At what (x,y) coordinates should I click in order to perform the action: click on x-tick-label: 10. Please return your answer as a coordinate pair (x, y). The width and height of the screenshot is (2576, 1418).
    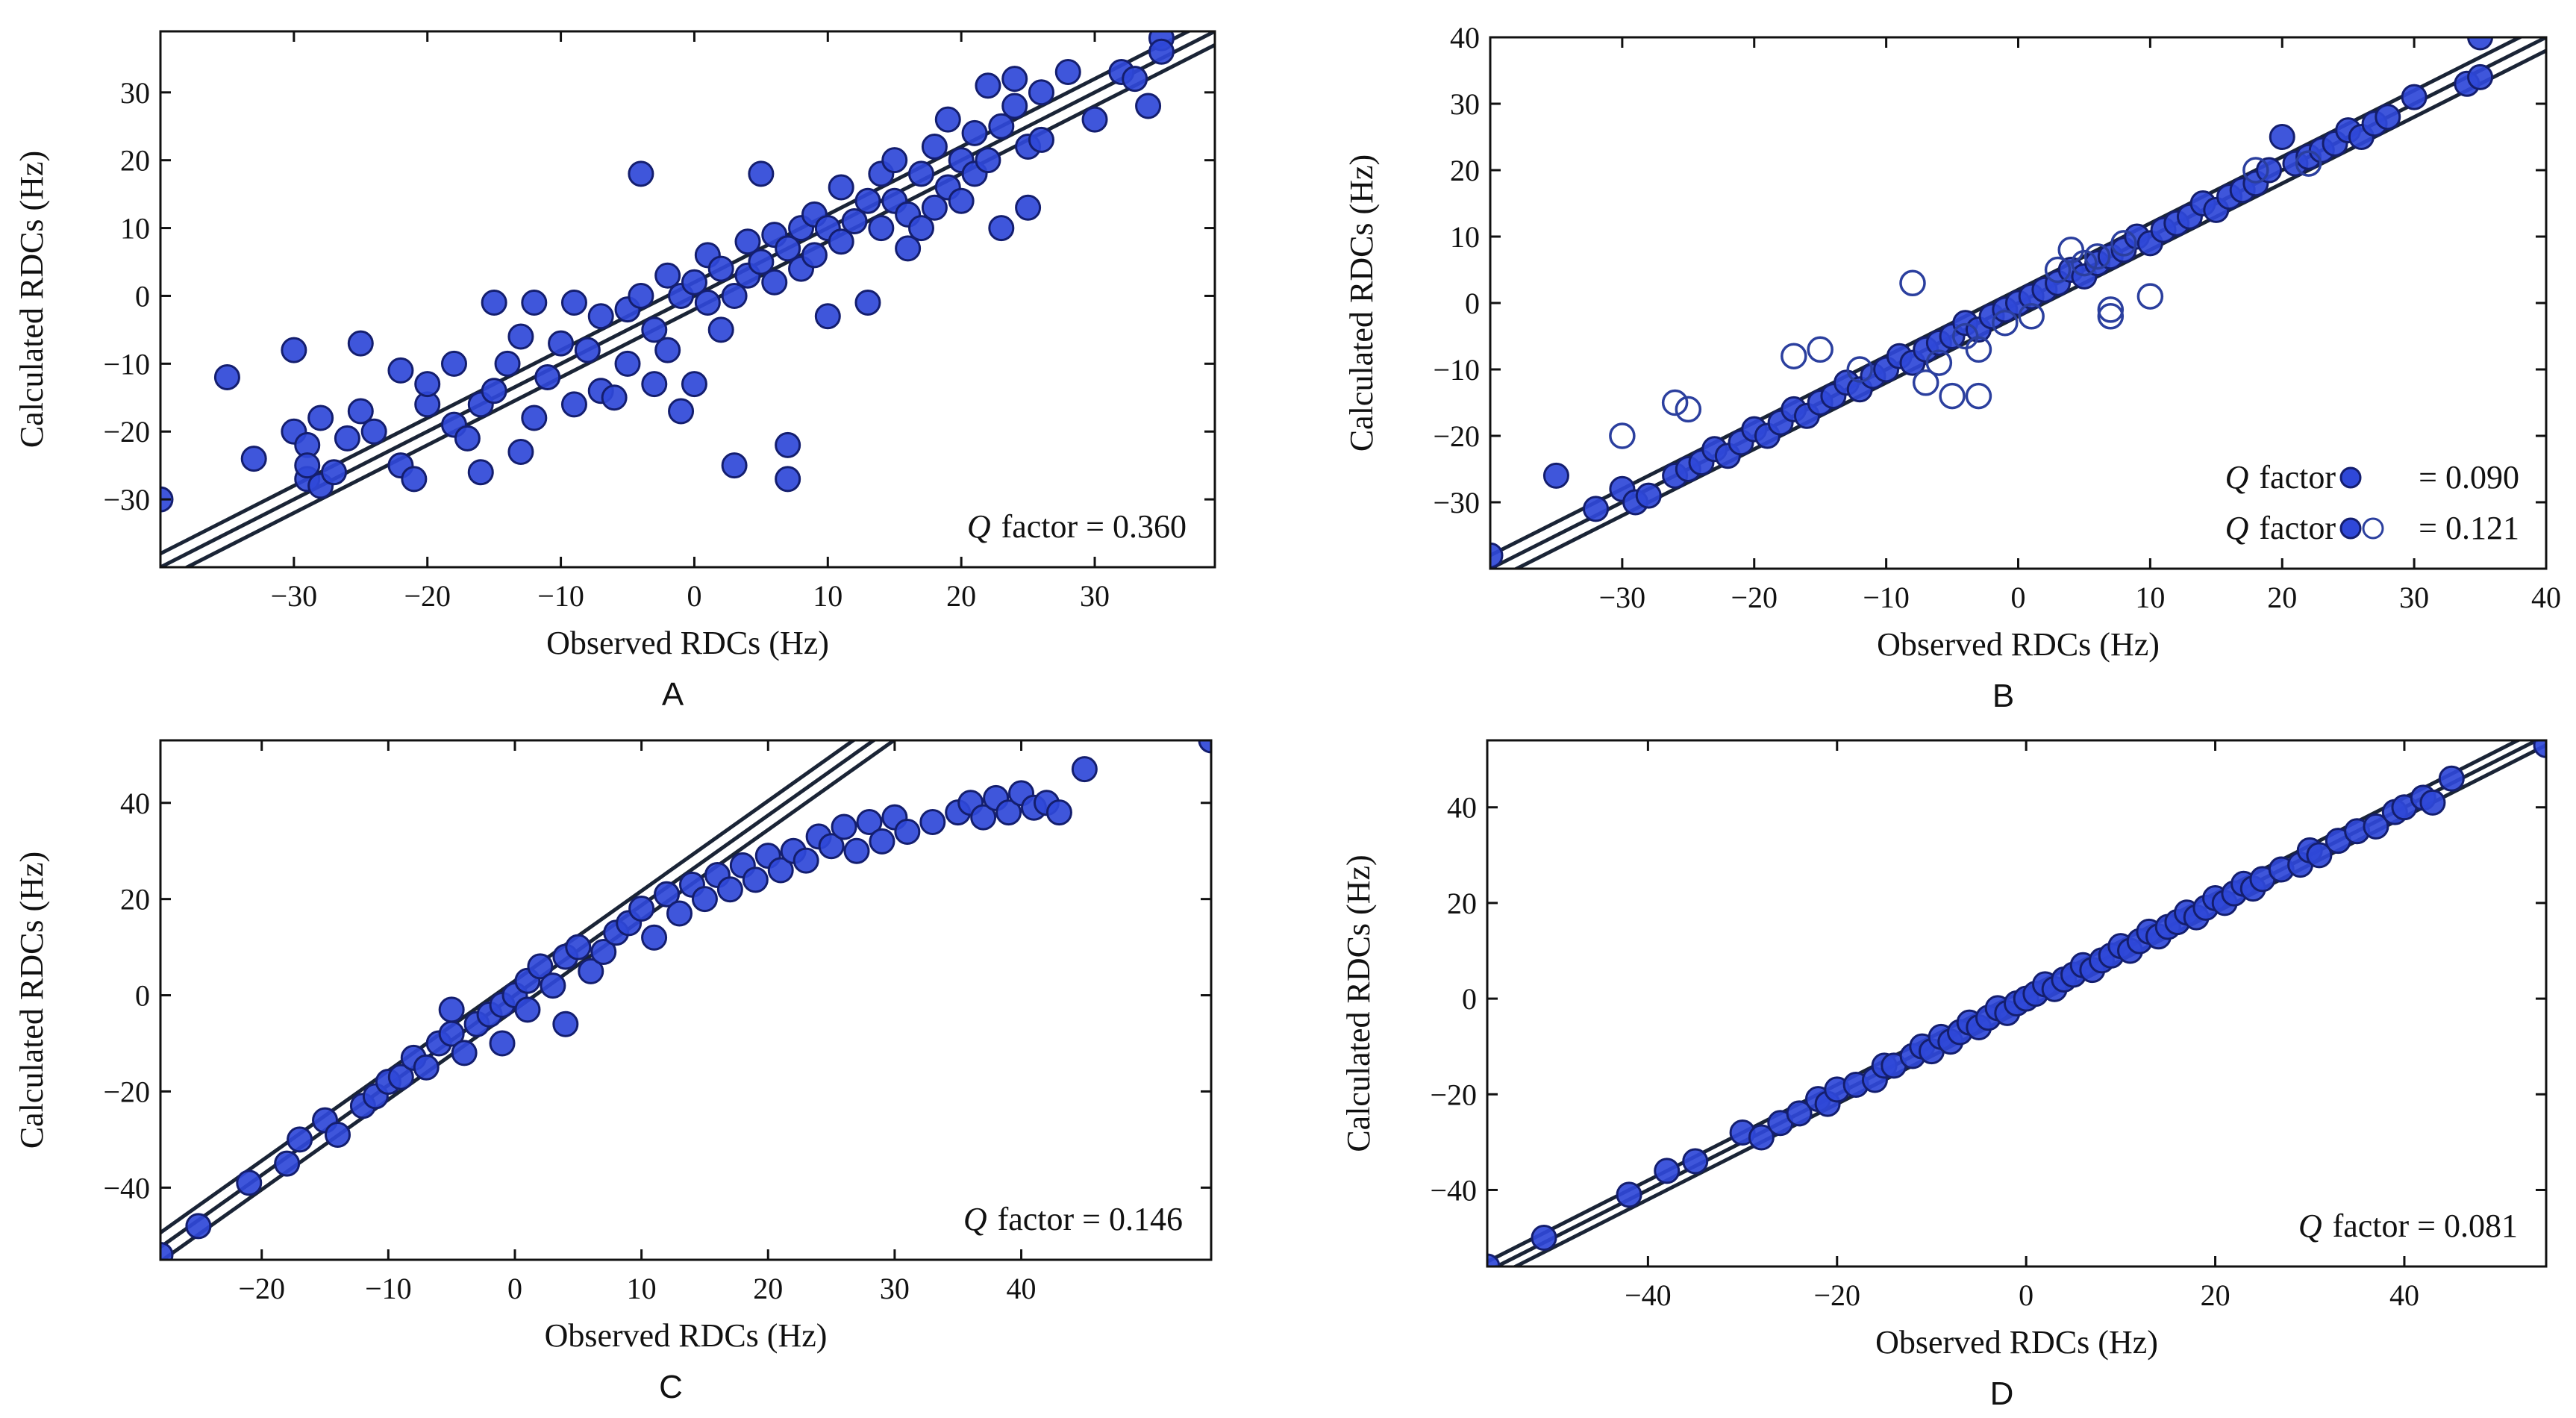
    Looking at the image, I should click on (2150, 597).